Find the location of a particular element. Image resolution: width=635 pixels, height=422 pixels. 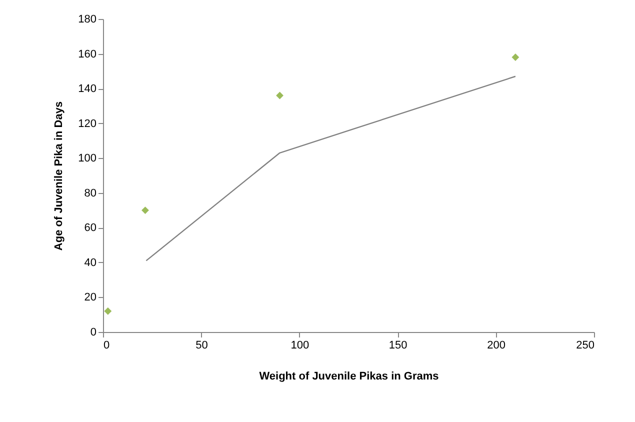

y-tick-label: 0 is located at coordinates (93, 332).